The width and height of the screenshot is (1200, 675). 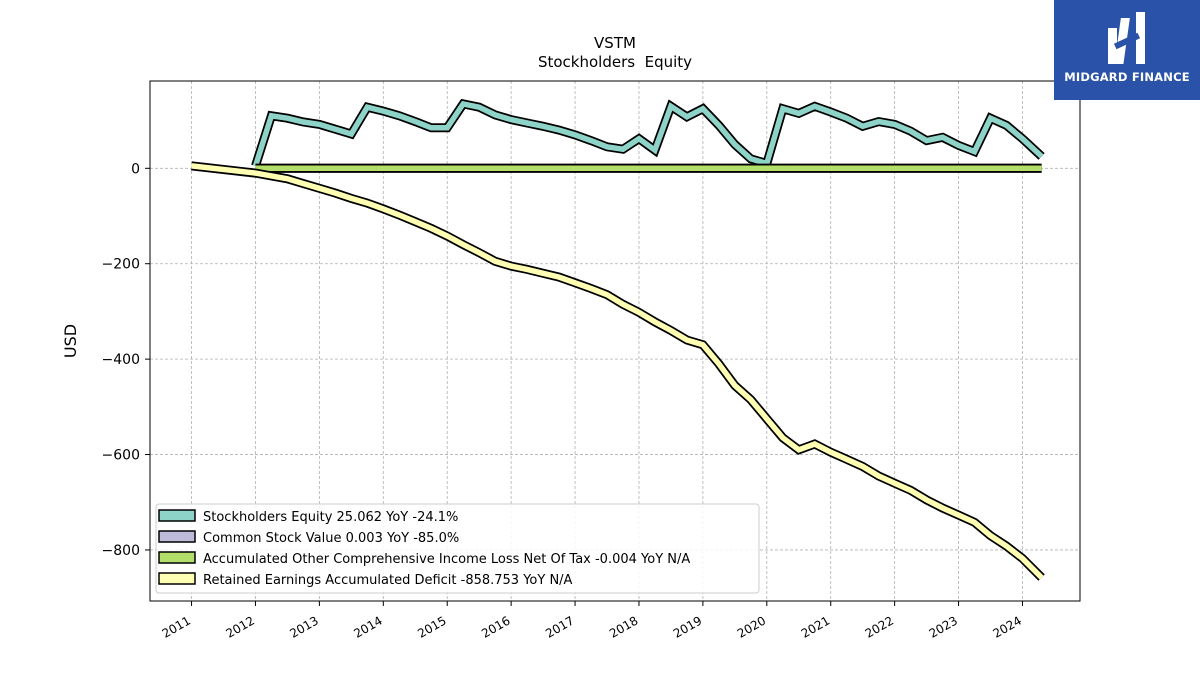 I want to click on x-tick-label: 2017, so click(x=559, y=626).